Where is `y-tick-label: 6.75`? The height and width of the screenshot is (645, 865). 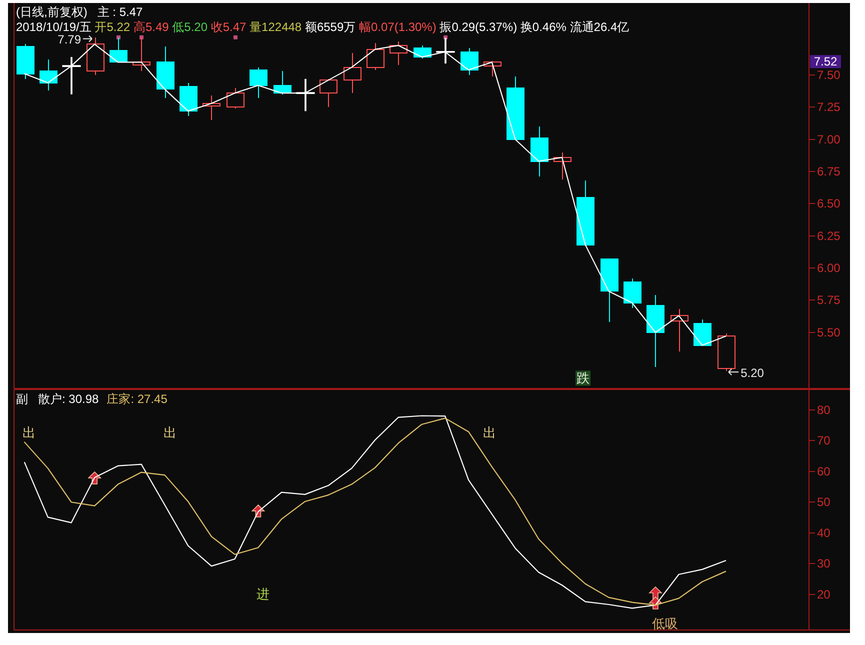 y-tick-label: 6.75 is located at coordinates (829, 171).